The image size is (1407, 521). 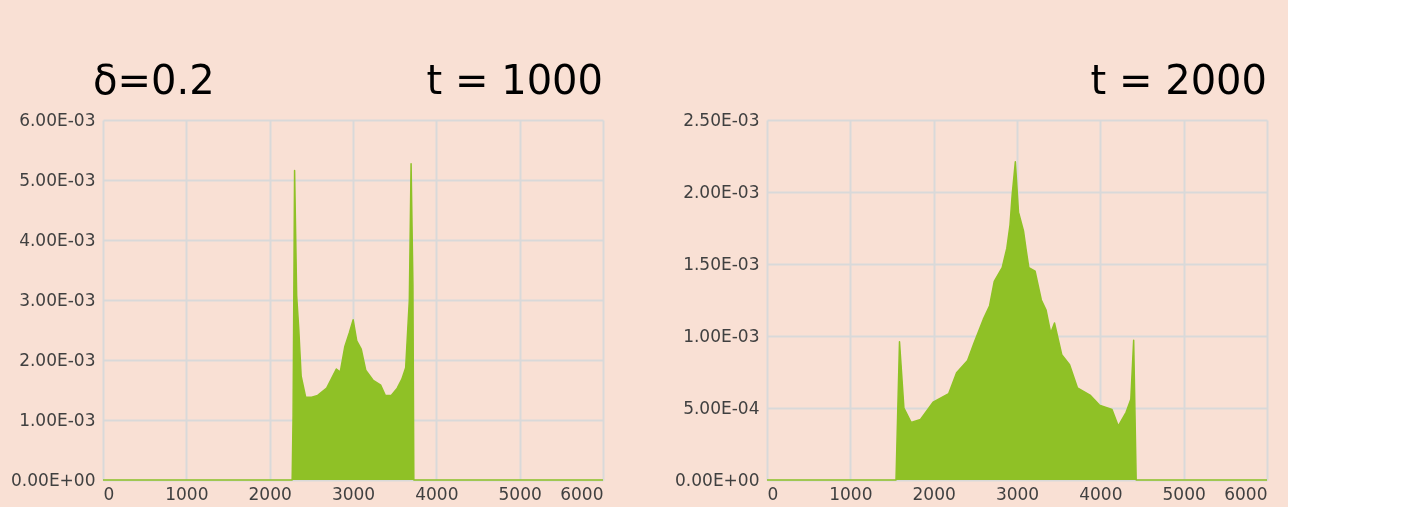 I want to click on chart-title: t = 1000, so click(x=514, y=80).